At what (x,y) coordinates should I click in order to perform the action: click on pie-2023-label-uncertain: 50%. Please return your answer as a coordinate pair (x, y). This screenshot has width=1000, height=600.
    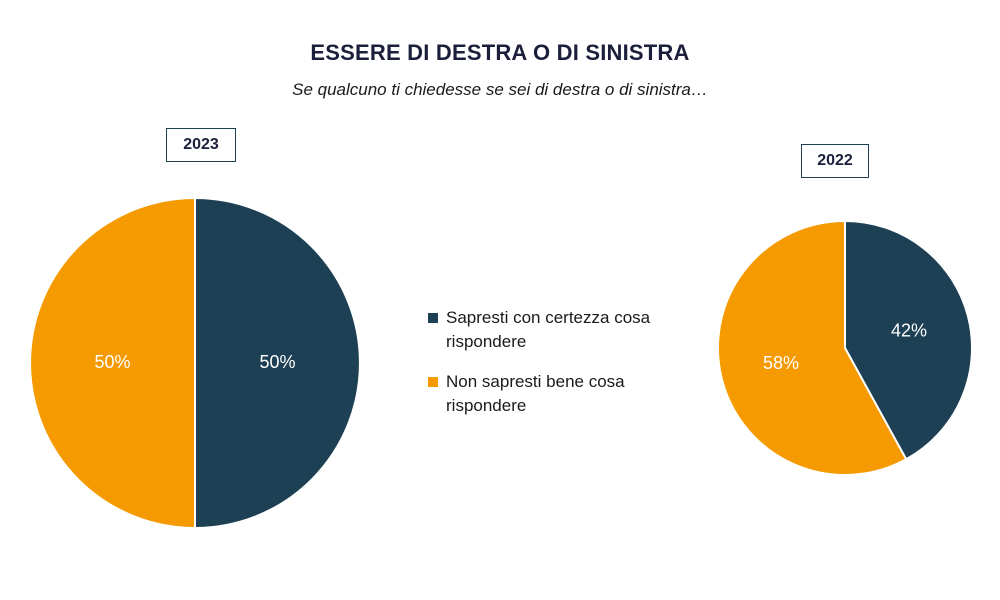
    Looking at the image, I should click on (112, 362).